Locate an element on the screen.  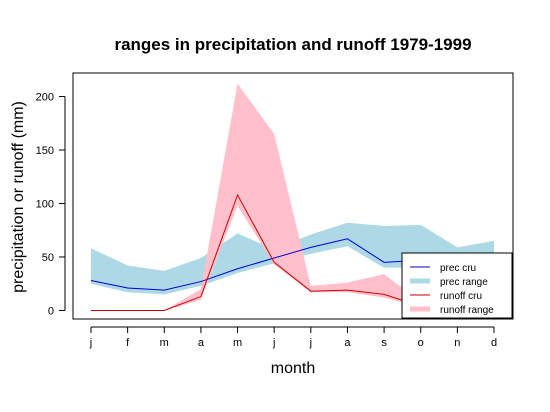
legend-label-runoff-range: runoff range is located at coordinates (467, 310).